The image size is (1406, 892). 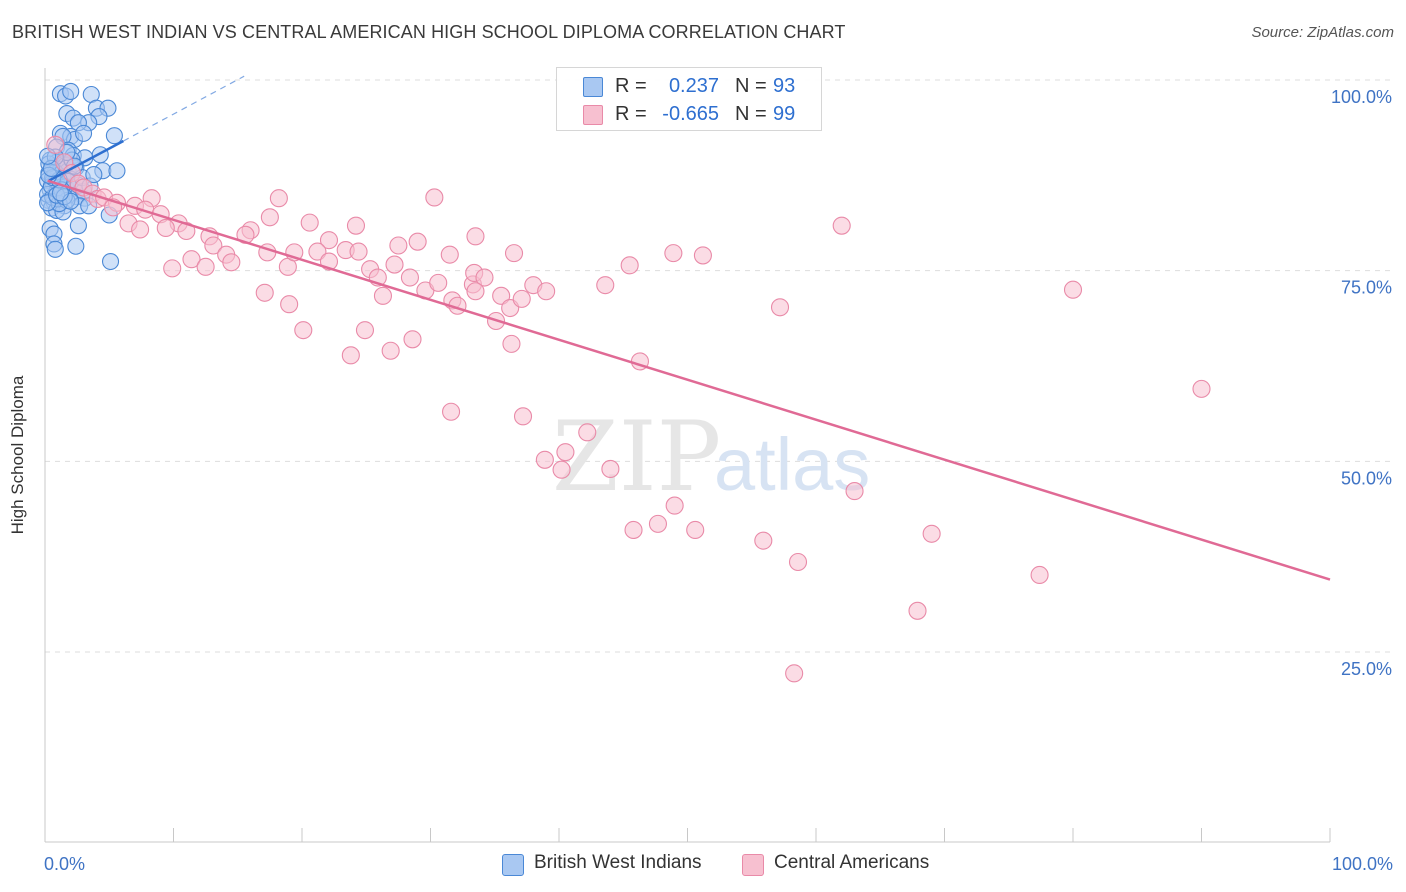 What do you see at coordinates (17, 455) in the screenshot?
I see `y-axis-label: High School Diploma` at bounding box center [17, 455].